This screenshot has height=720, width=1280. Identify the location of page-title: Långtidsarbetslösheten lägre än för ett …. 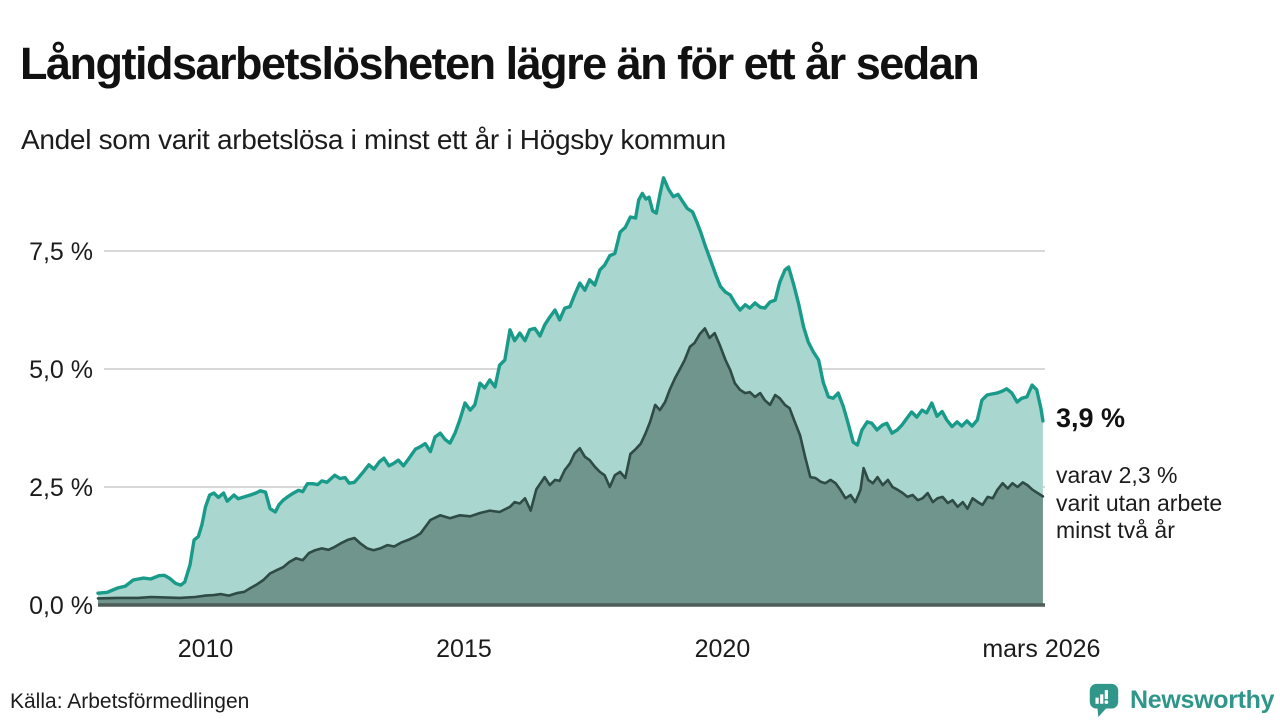
(500, 64).